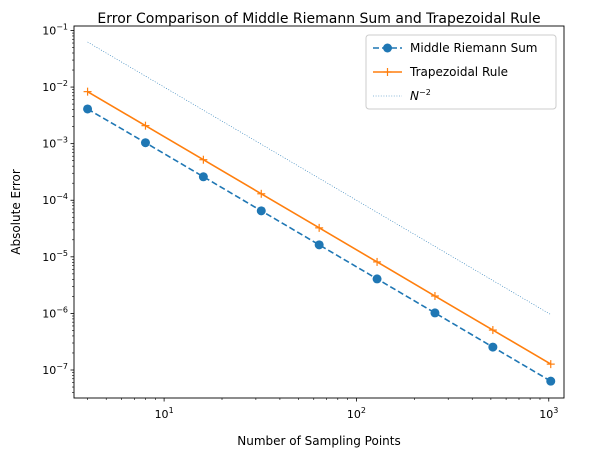 This screenshot has width=593, height=459. Describe the element at coordinates (171, 410) in the screenshot. I see `tick-label-exponent: 1` at that location.